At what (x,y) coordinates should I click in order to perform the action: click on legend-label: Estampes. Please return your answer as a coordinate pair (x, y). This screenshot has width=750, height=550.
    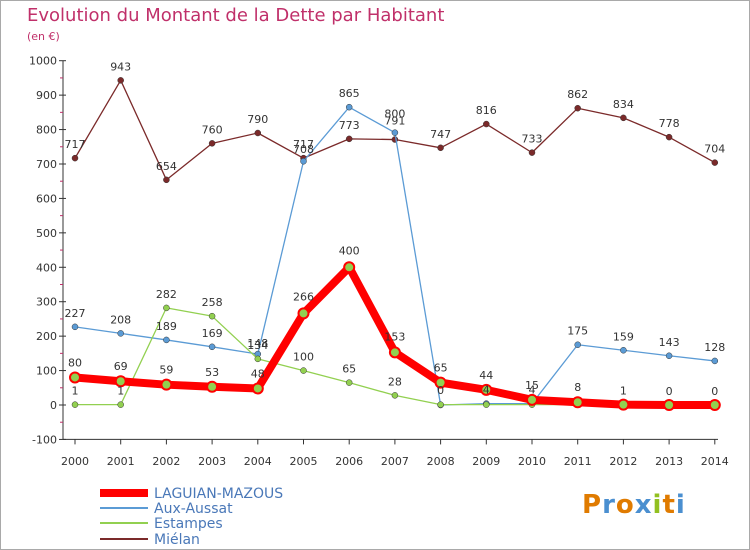
    Looking at the image, I should click on (188, 524).